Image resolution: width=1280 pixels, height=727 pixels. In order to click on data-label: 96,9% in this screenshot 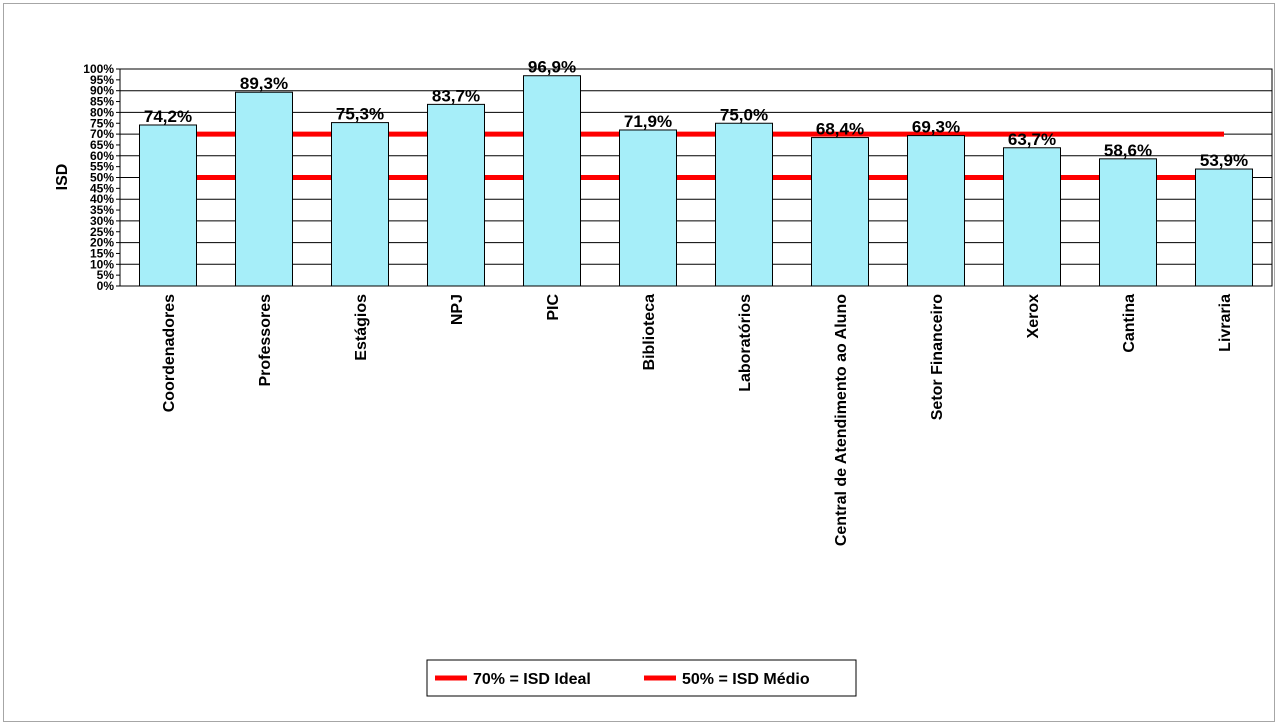, I will do `click(552, 67)`.